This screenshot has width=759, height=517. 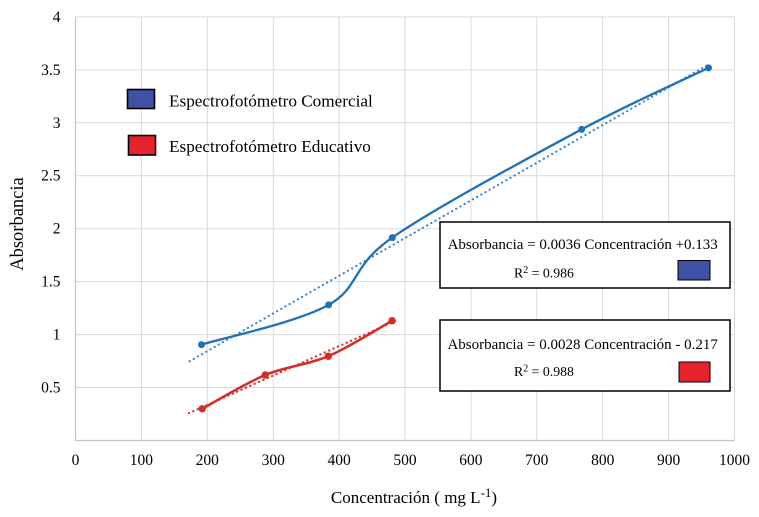 What do you see at coordinates (57, 17) in the screenshot?
I see `svg-text: 4` at bounding box center [57, 17].